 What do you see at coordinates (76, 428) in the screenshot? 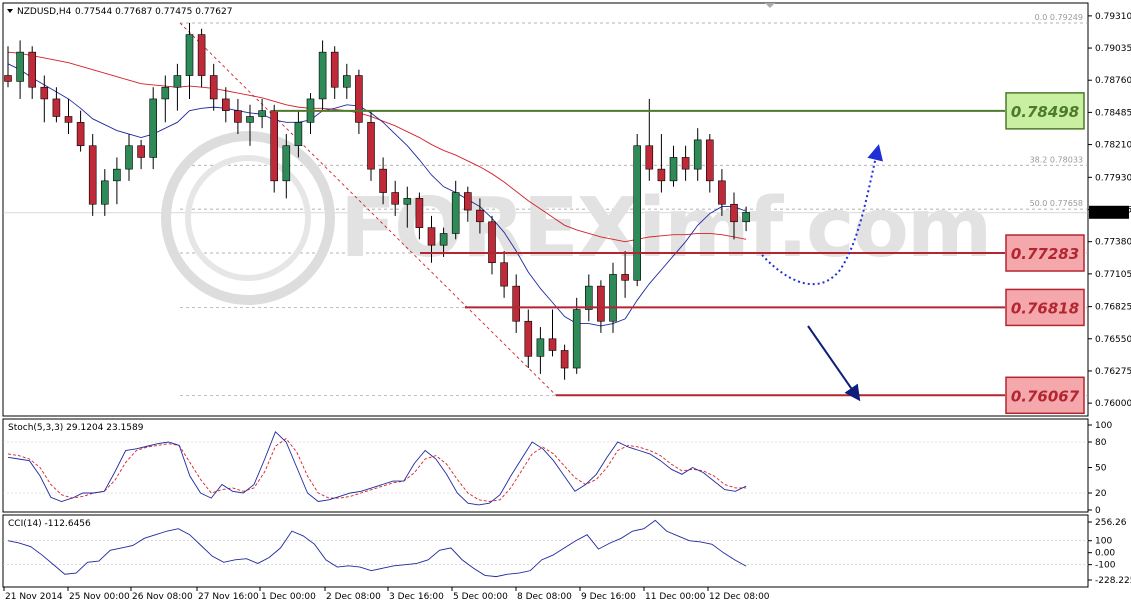
I see `stoch-label: Stoch(5,3,3) 29.1204 23.1589` at bounding box center [76, 428].